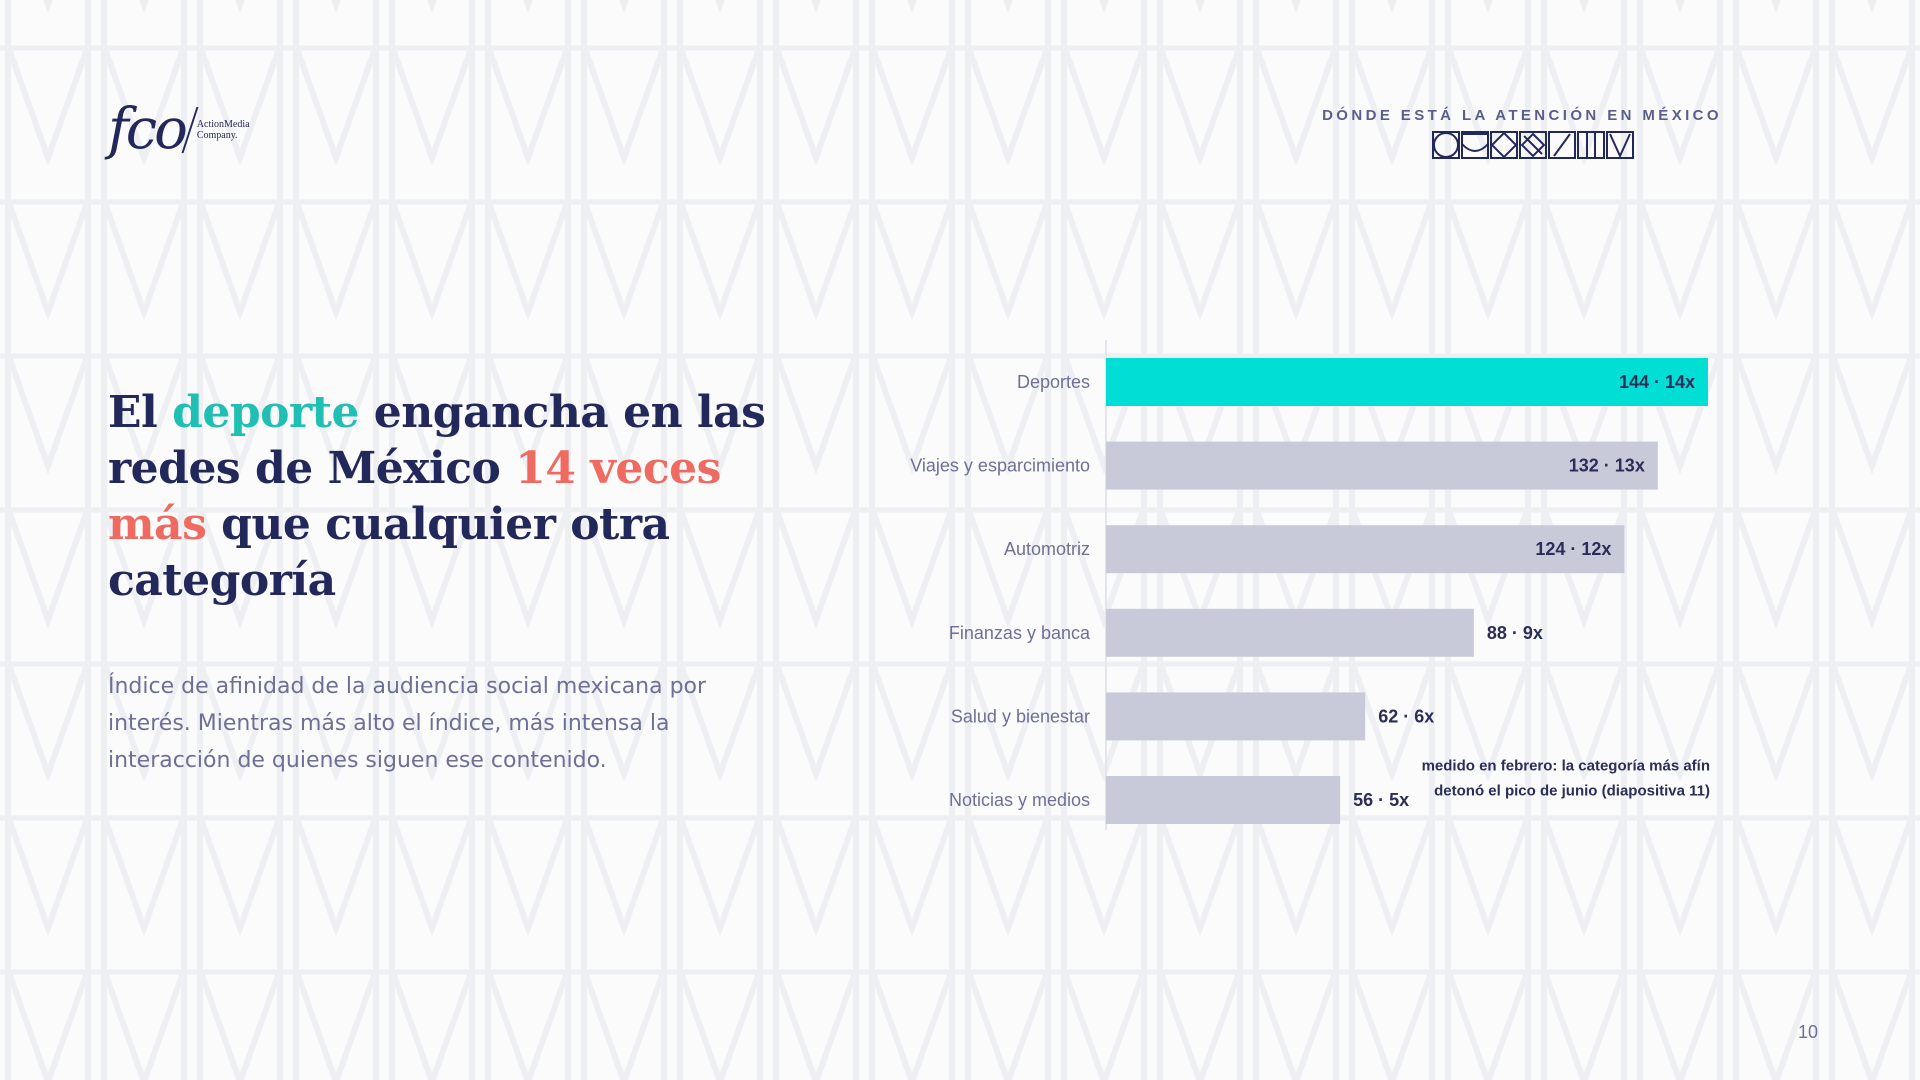  Describe the element at coordinates (223, 124) in the screenshot. I see `logo-subtitle-line1: ActionMedia` at that location.